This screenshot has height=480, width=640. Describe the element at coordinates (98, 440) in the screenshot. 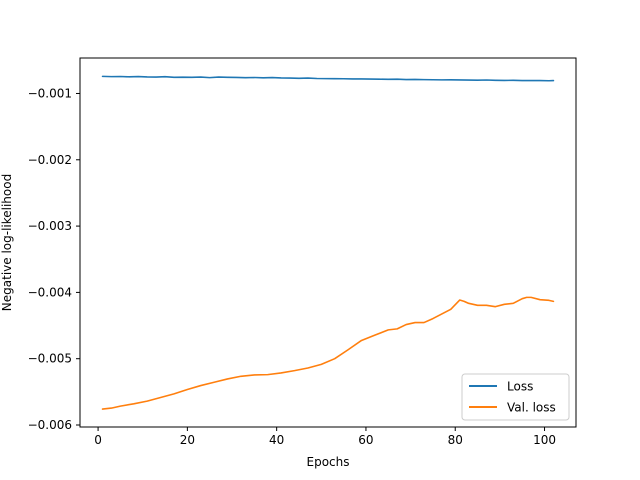

I see `x-tick-label: 0` at that location.